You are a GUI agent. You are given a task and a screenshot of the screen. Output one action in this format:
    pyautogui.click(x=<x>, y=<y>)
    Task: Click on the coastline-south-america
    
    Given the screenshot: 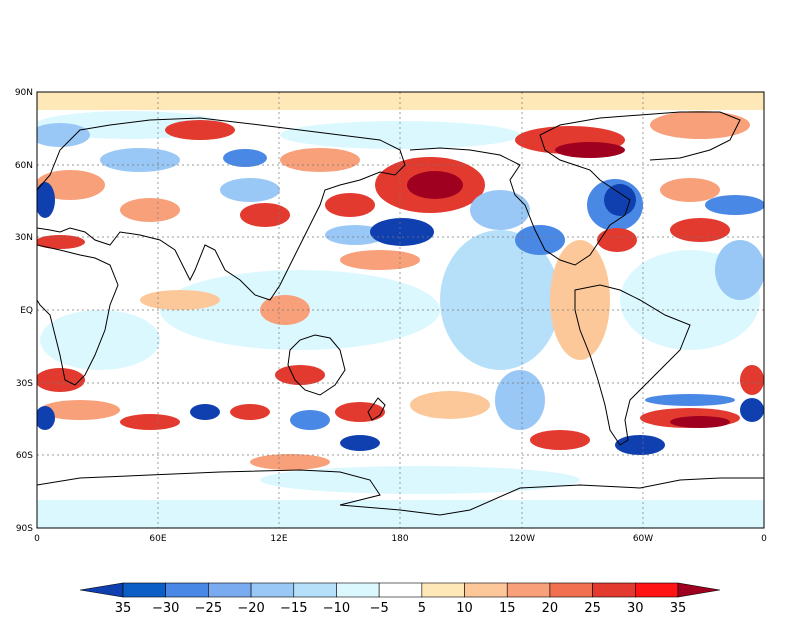 What is the action you would take?
    pyautogui.click(x=632, y=365)
    